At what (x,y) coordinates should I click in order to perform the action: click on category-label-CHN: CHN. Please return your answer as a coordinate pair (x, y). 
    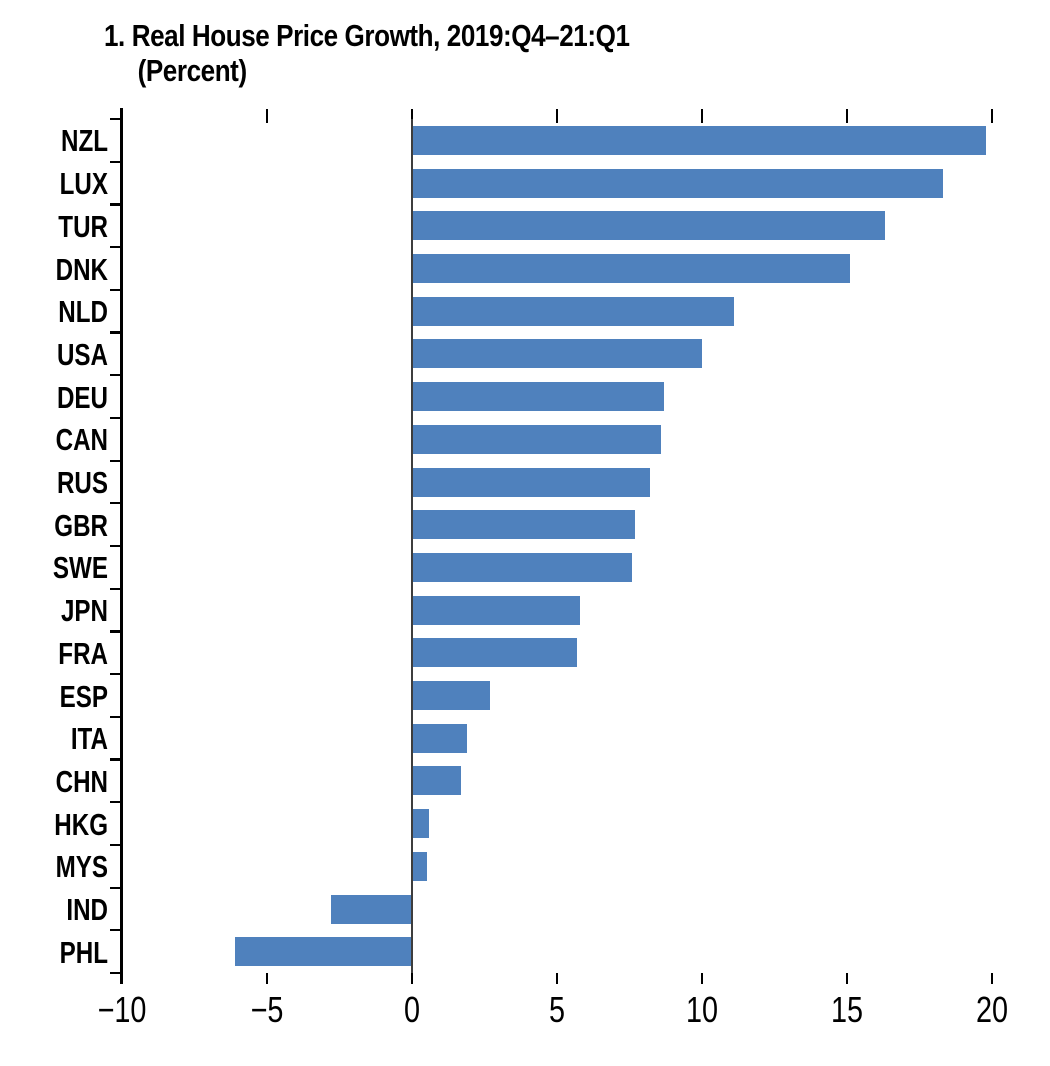
    Looking at the image, I should click on (81, 781).